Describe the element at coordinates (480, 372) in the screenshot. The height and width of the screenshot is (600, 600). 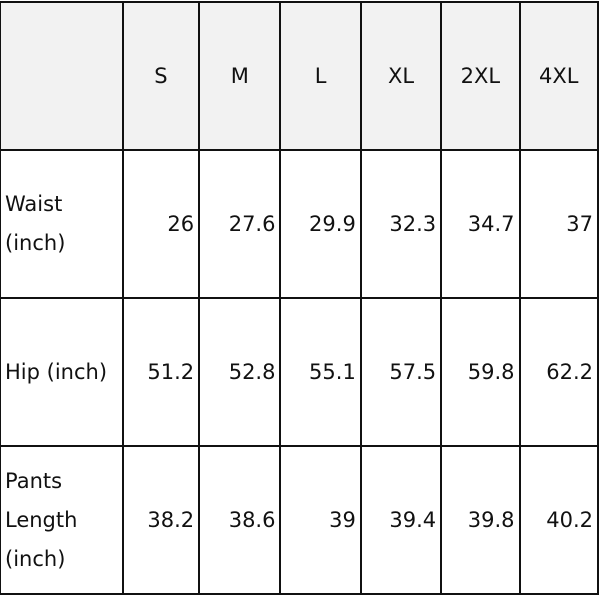
I see `table-cell: 59.8` at that location.